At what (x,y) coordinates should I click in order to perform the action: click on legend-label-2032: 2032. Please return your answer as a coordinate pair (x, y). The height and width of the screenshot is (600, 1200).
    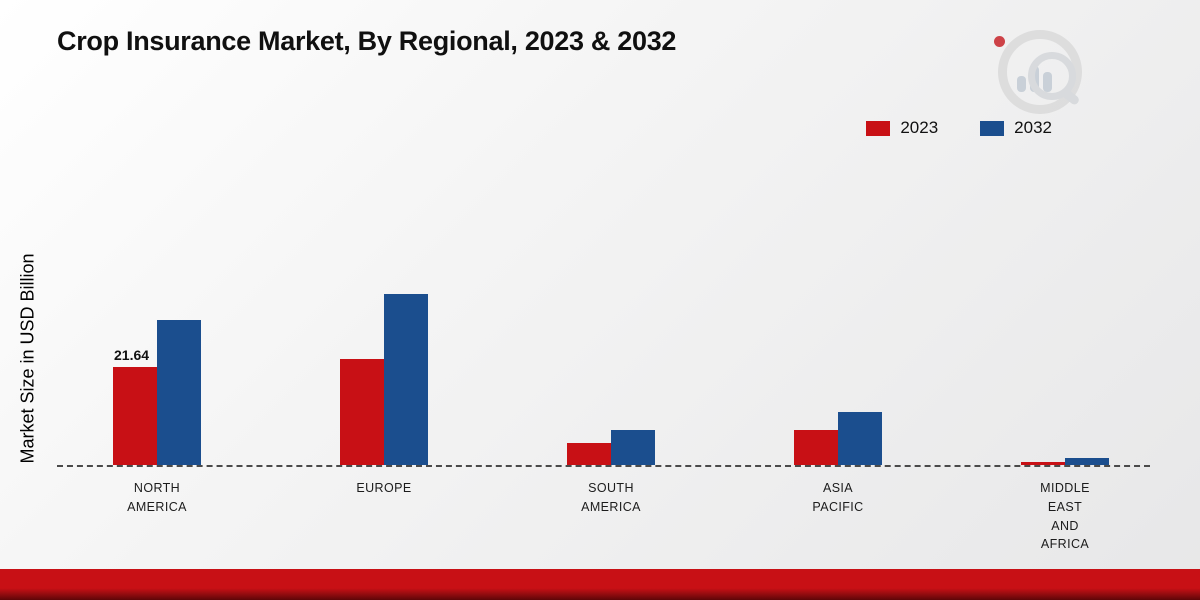
    Looking at the image, I should click on (1033, 127).